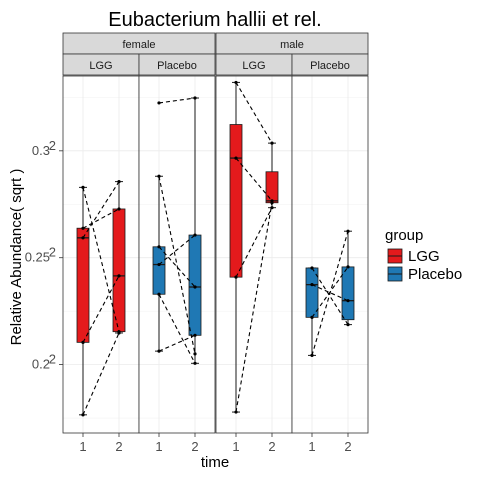 The image size is (480, 480). I want to click on box-male-Placebo-t1, so click(312, 311).